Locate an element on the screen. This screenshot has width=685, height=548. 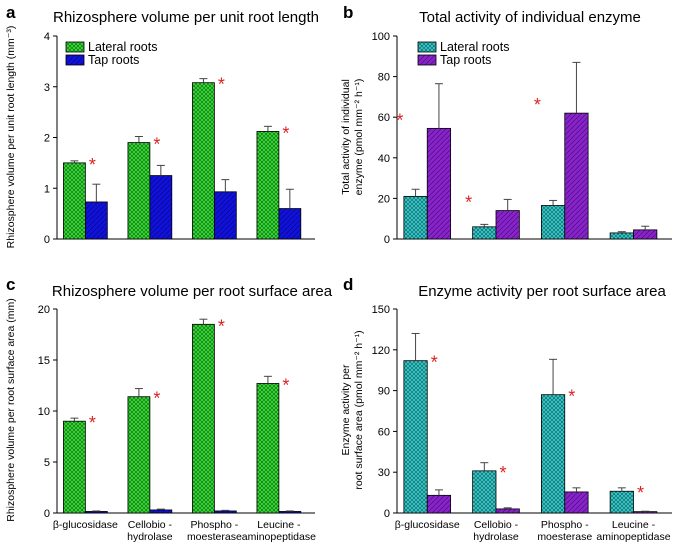
chart-title: Rhizosphere volume per root surface area is located at coordinates (192, 291).